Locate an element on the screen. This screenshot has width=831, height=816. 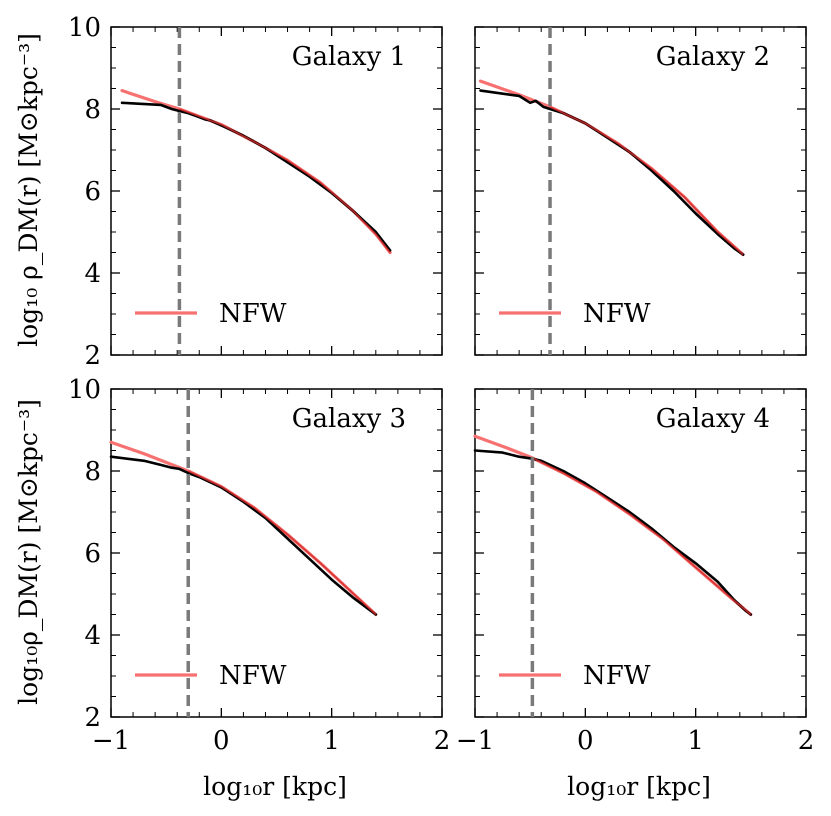
y-axis-title-top: log₁₀ ρ_DM(r) [M⊙kpc⁻³] is located at coordinates (28, 190).